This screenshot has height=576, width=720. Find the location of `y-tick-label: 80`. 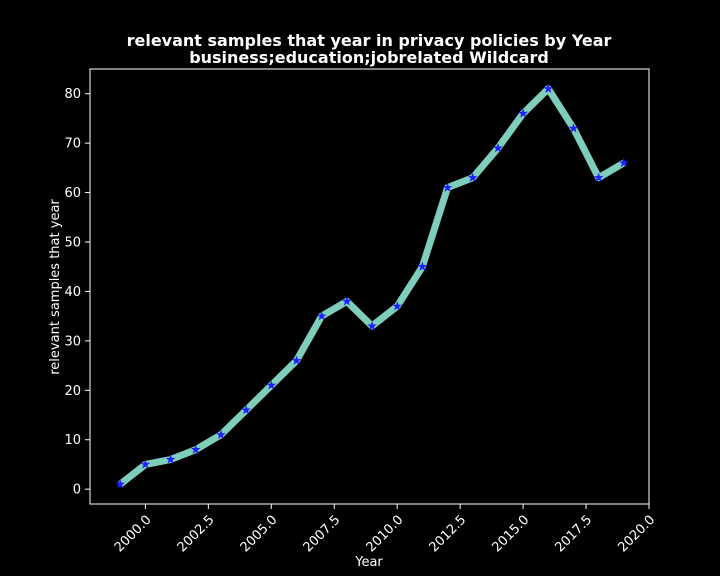

y-tick-label: 80 is located at coordinates (72, 94).